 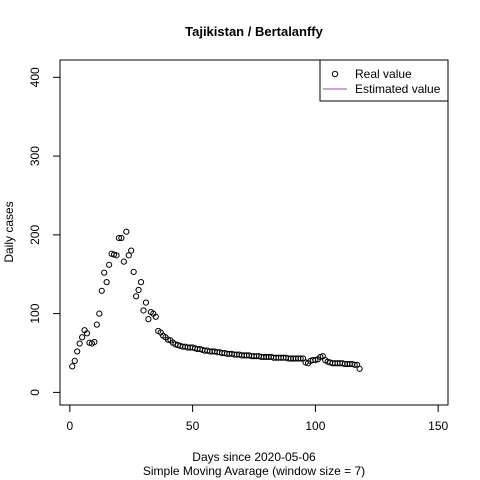 I want to click on x-tick-label: 100, so click(x=315, y=426).